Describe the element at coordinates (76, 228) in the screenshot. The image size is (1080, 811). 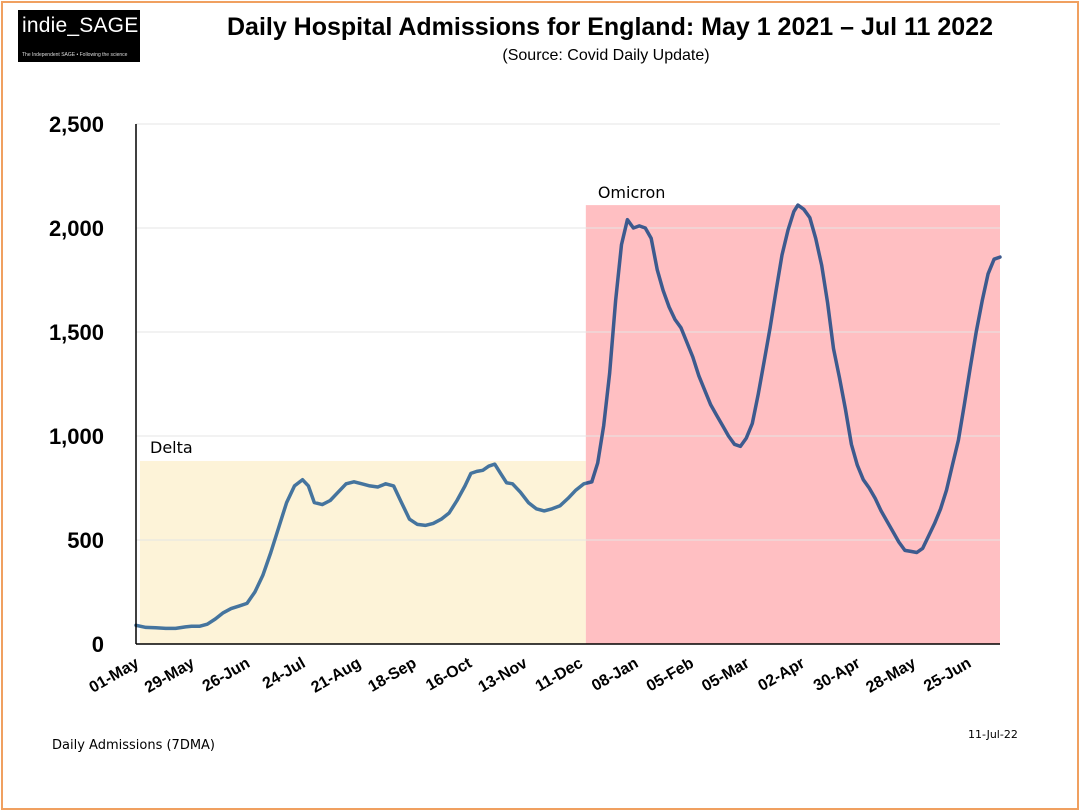
I see `y-tick-label: 2,000` at that location.